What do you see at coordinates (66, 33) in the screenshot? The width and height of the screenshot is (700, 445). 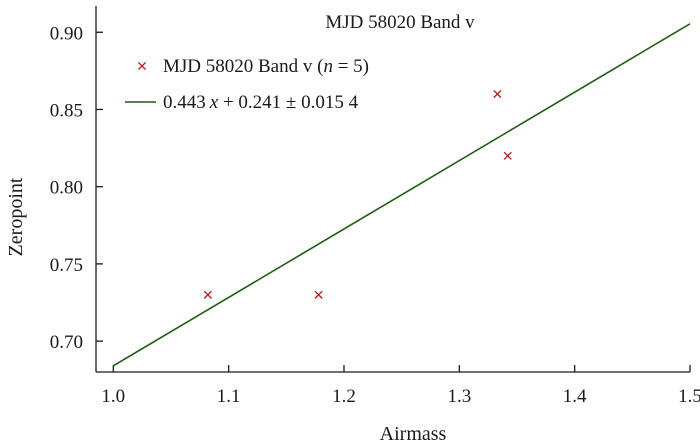 I see `y-tick-label: 0.90` at bounding box center [66, 33].